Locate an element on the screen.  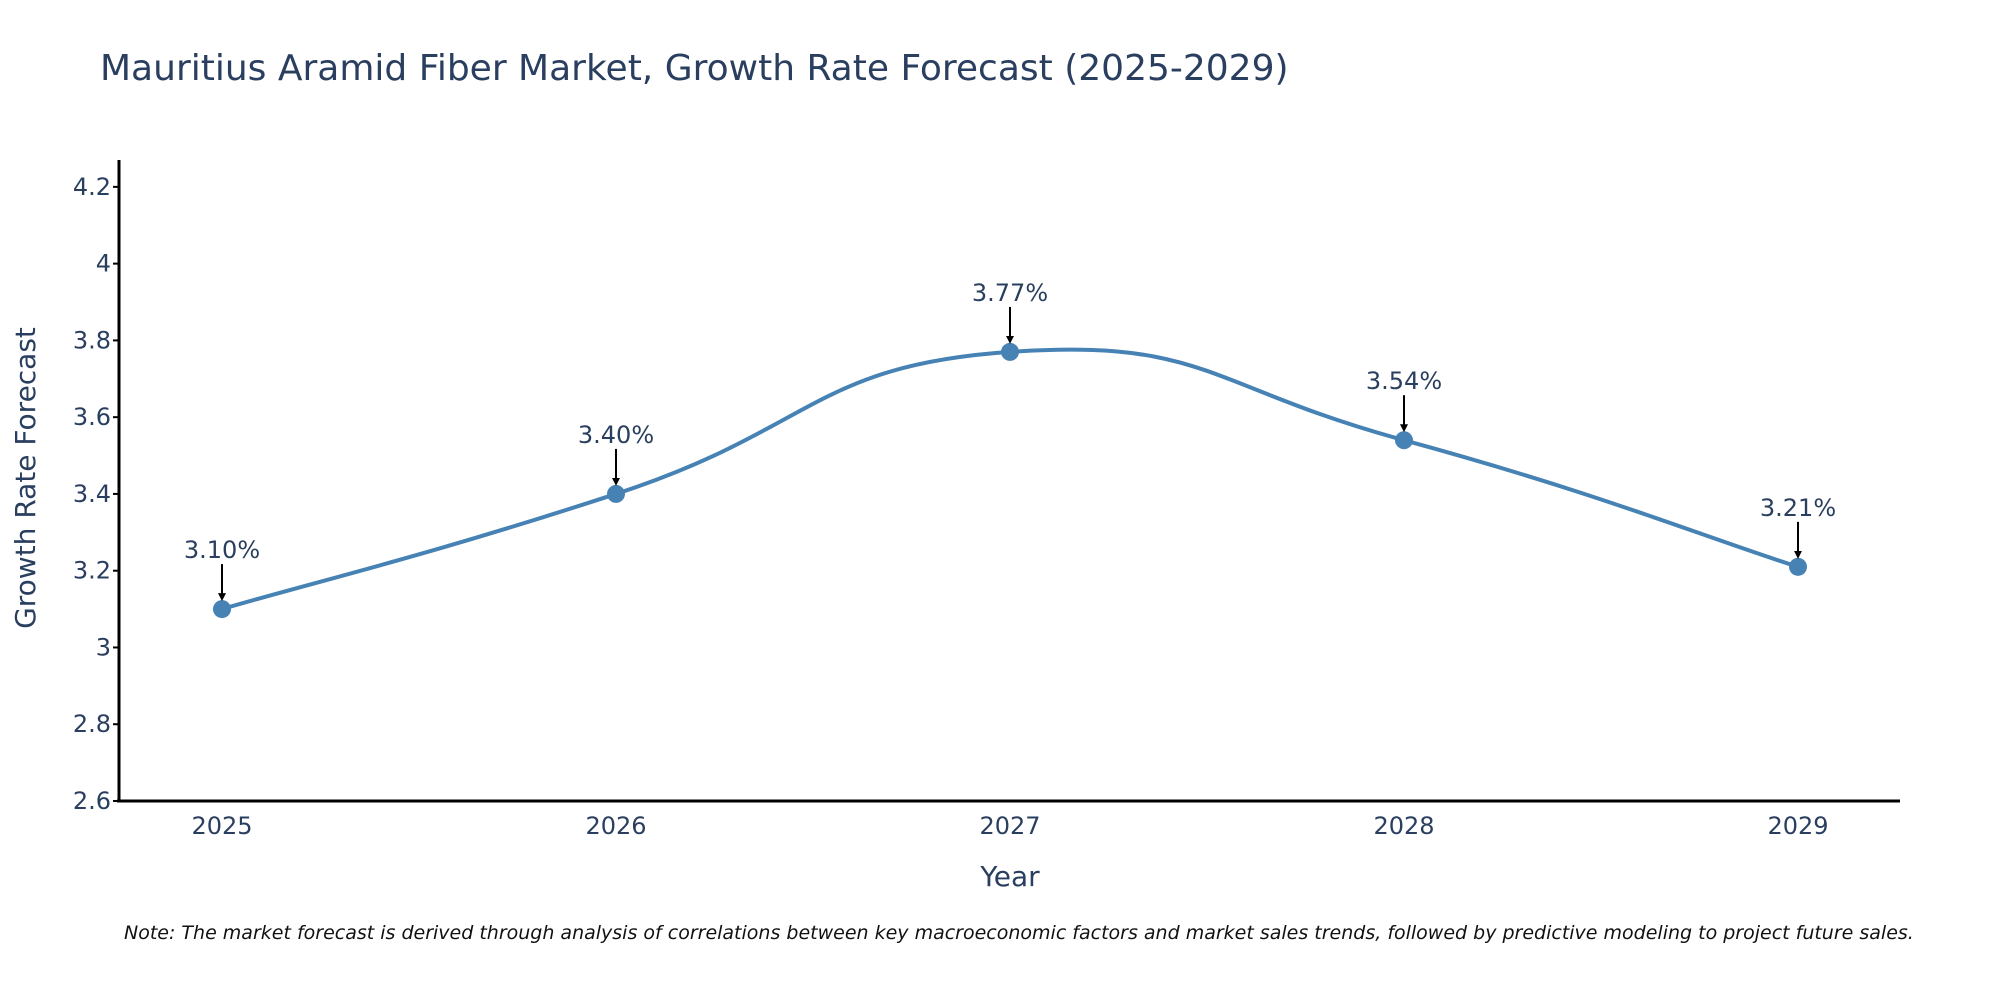
x-tick-label: 2025 is located at coordinates (221, 826).